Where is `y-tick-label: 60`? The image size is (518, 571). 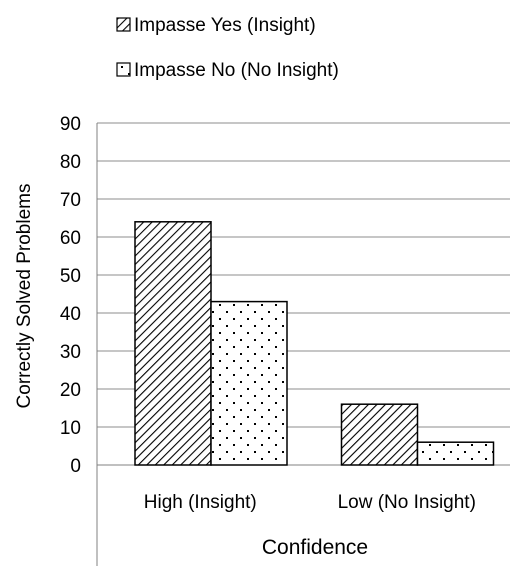
y-tick-label: 60 is located at coordinates (70, 238).